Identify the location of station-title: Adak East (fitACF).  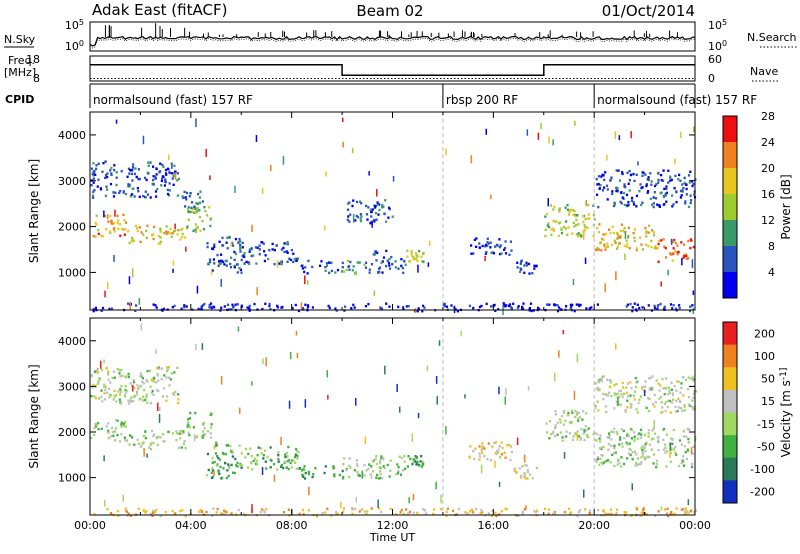
(159, 10).